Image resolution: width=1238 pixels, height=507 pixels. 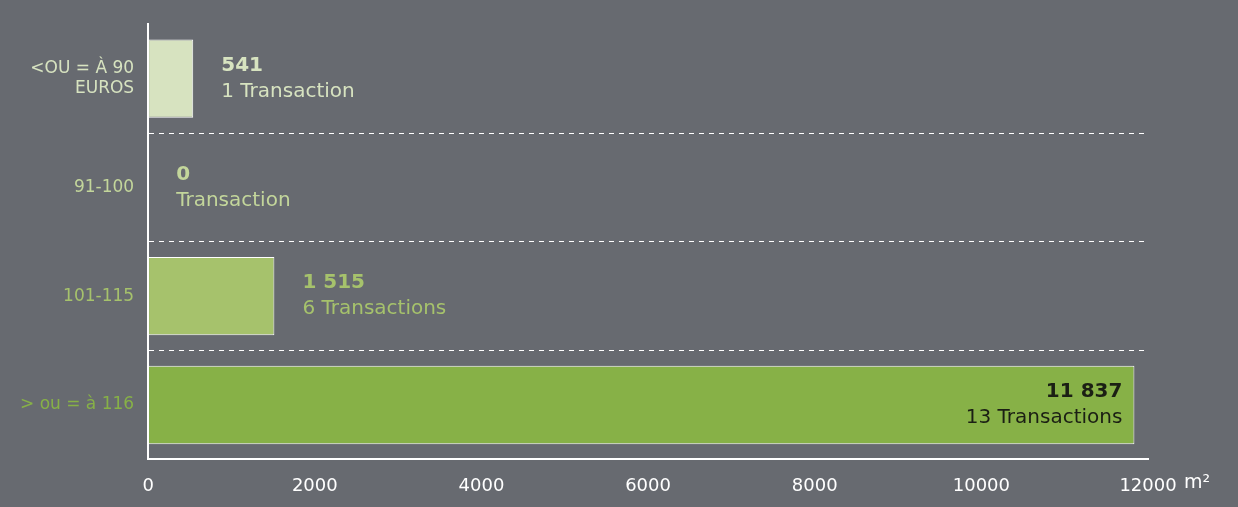 What do you see at coordinates (77, 403) in the screenshot?
I see `y-tick-label: > ou = à 116` at bounding box center [77, 403].